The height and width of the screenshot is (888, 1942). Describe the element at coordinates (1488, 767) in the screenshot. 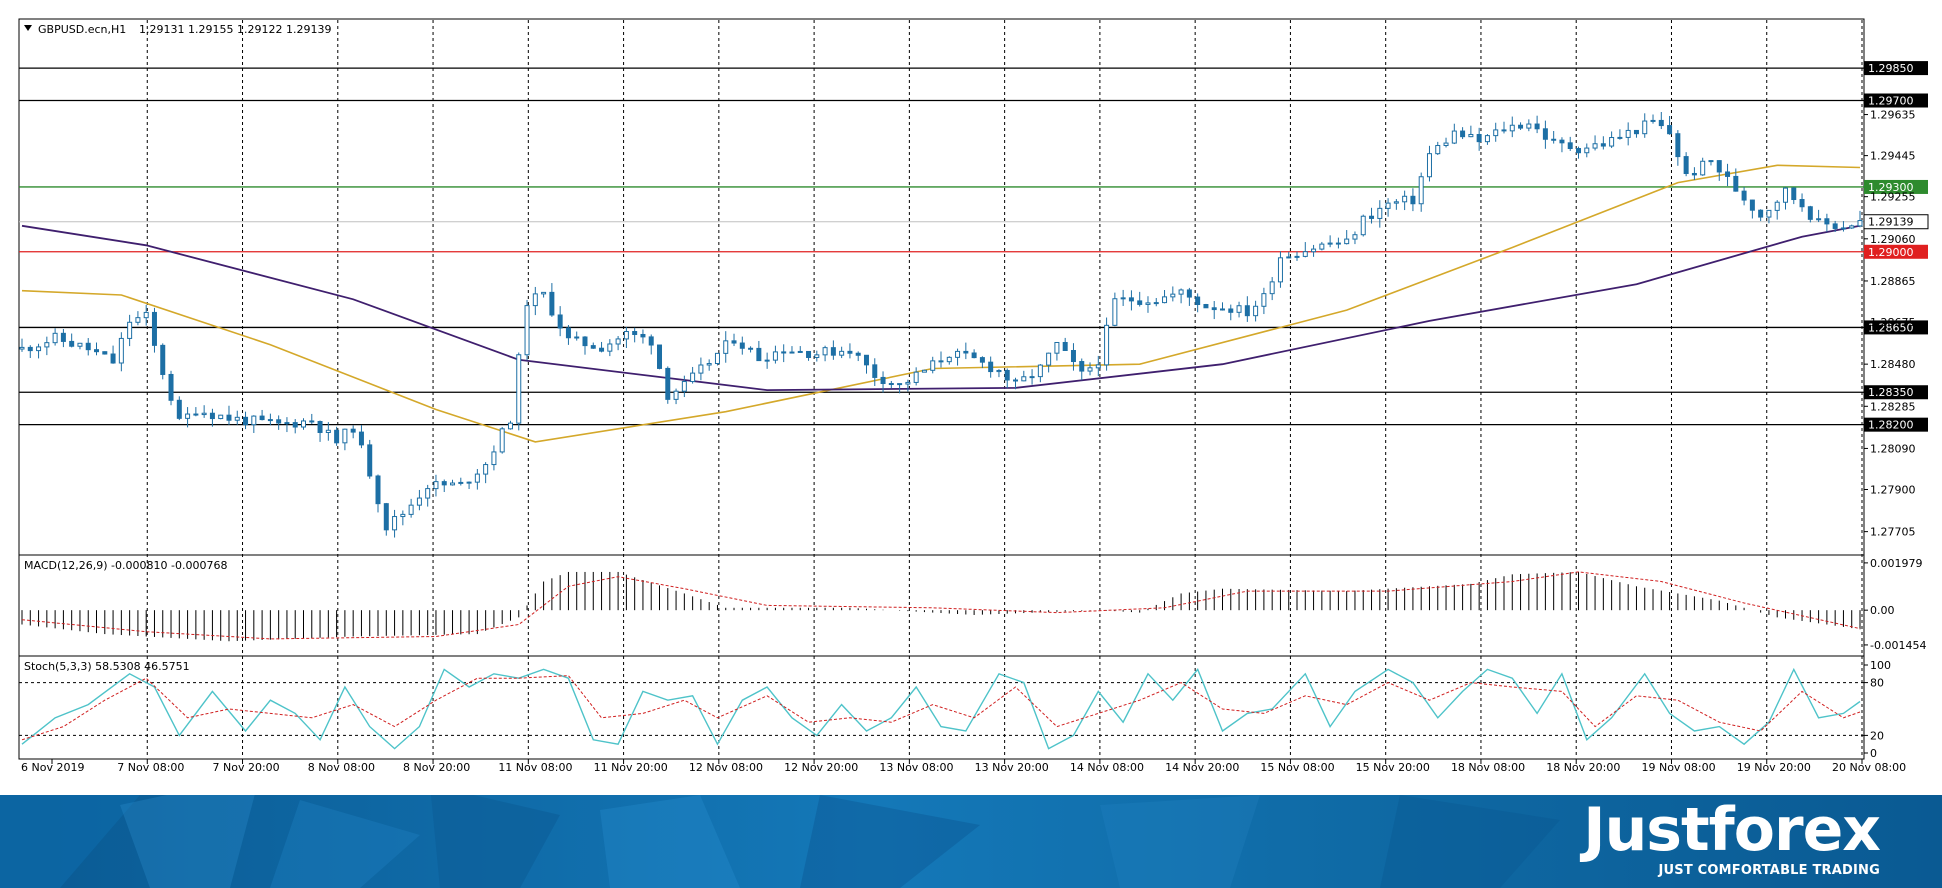

I see `time-axis-label: 18 Nov 08:00` at that location.